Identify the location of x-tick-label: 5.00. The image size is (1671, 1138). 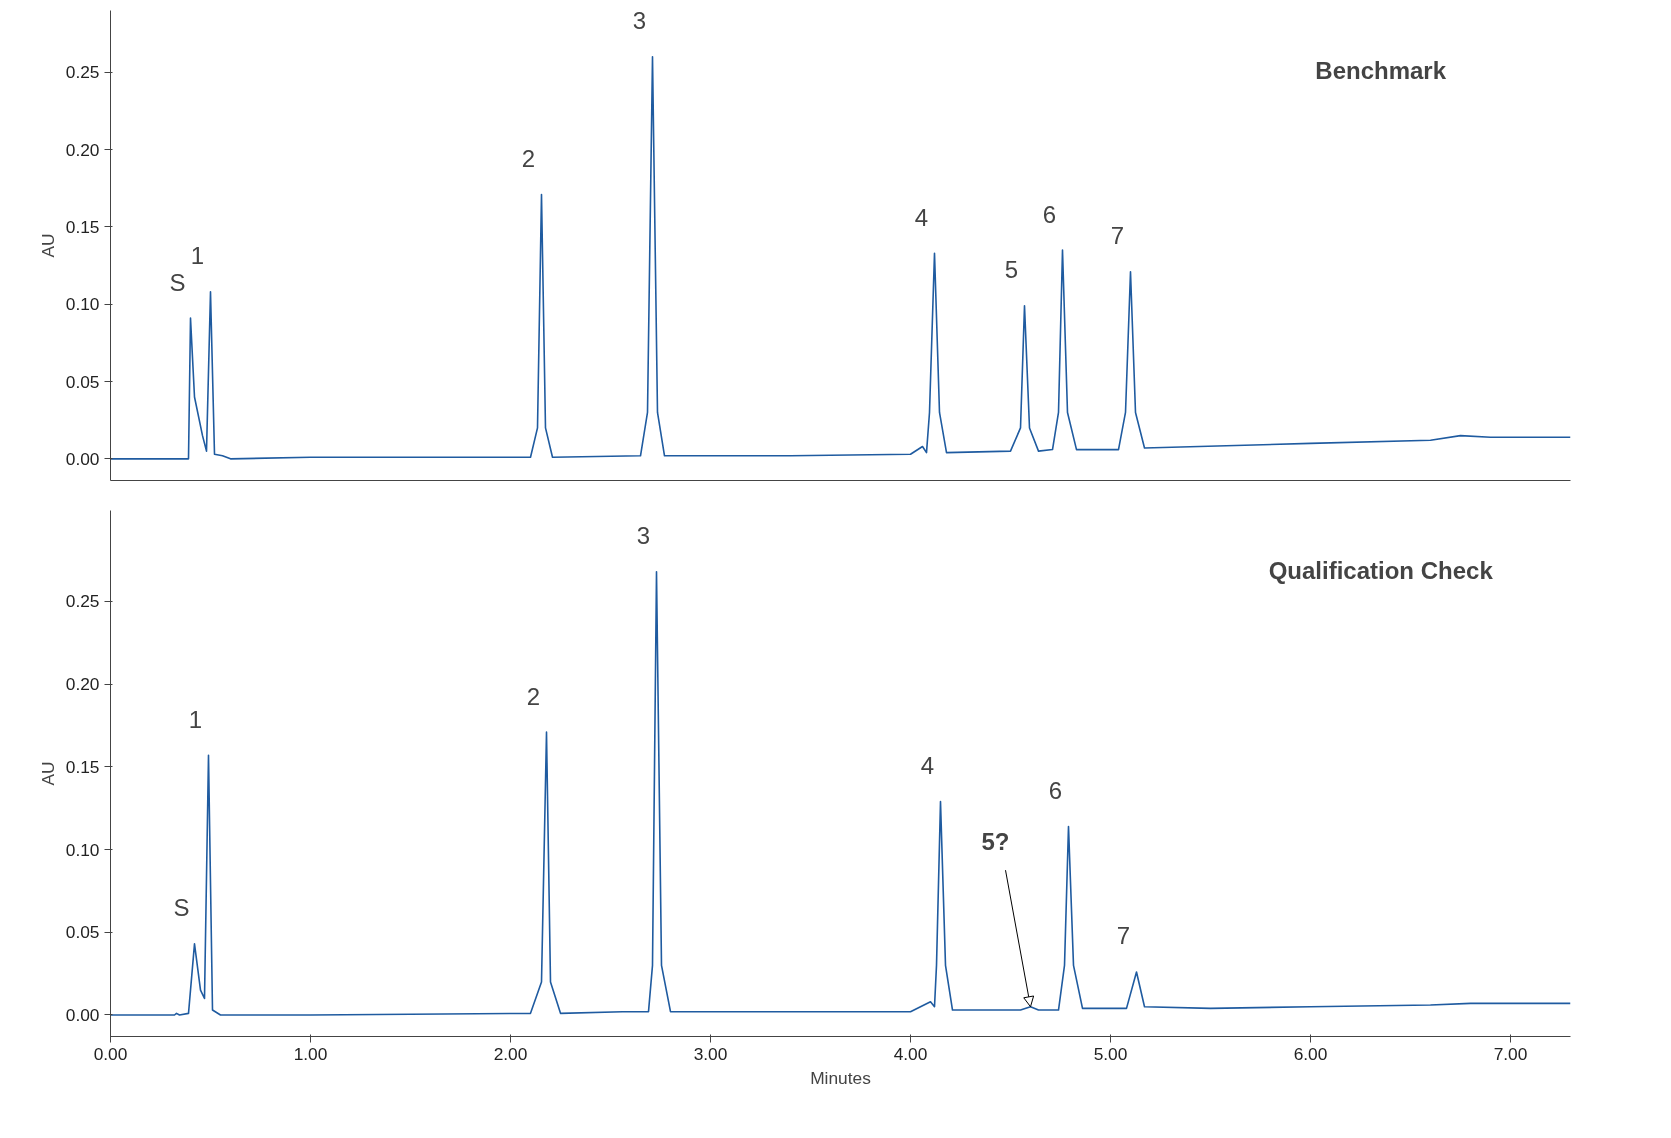
(1110, 1053).